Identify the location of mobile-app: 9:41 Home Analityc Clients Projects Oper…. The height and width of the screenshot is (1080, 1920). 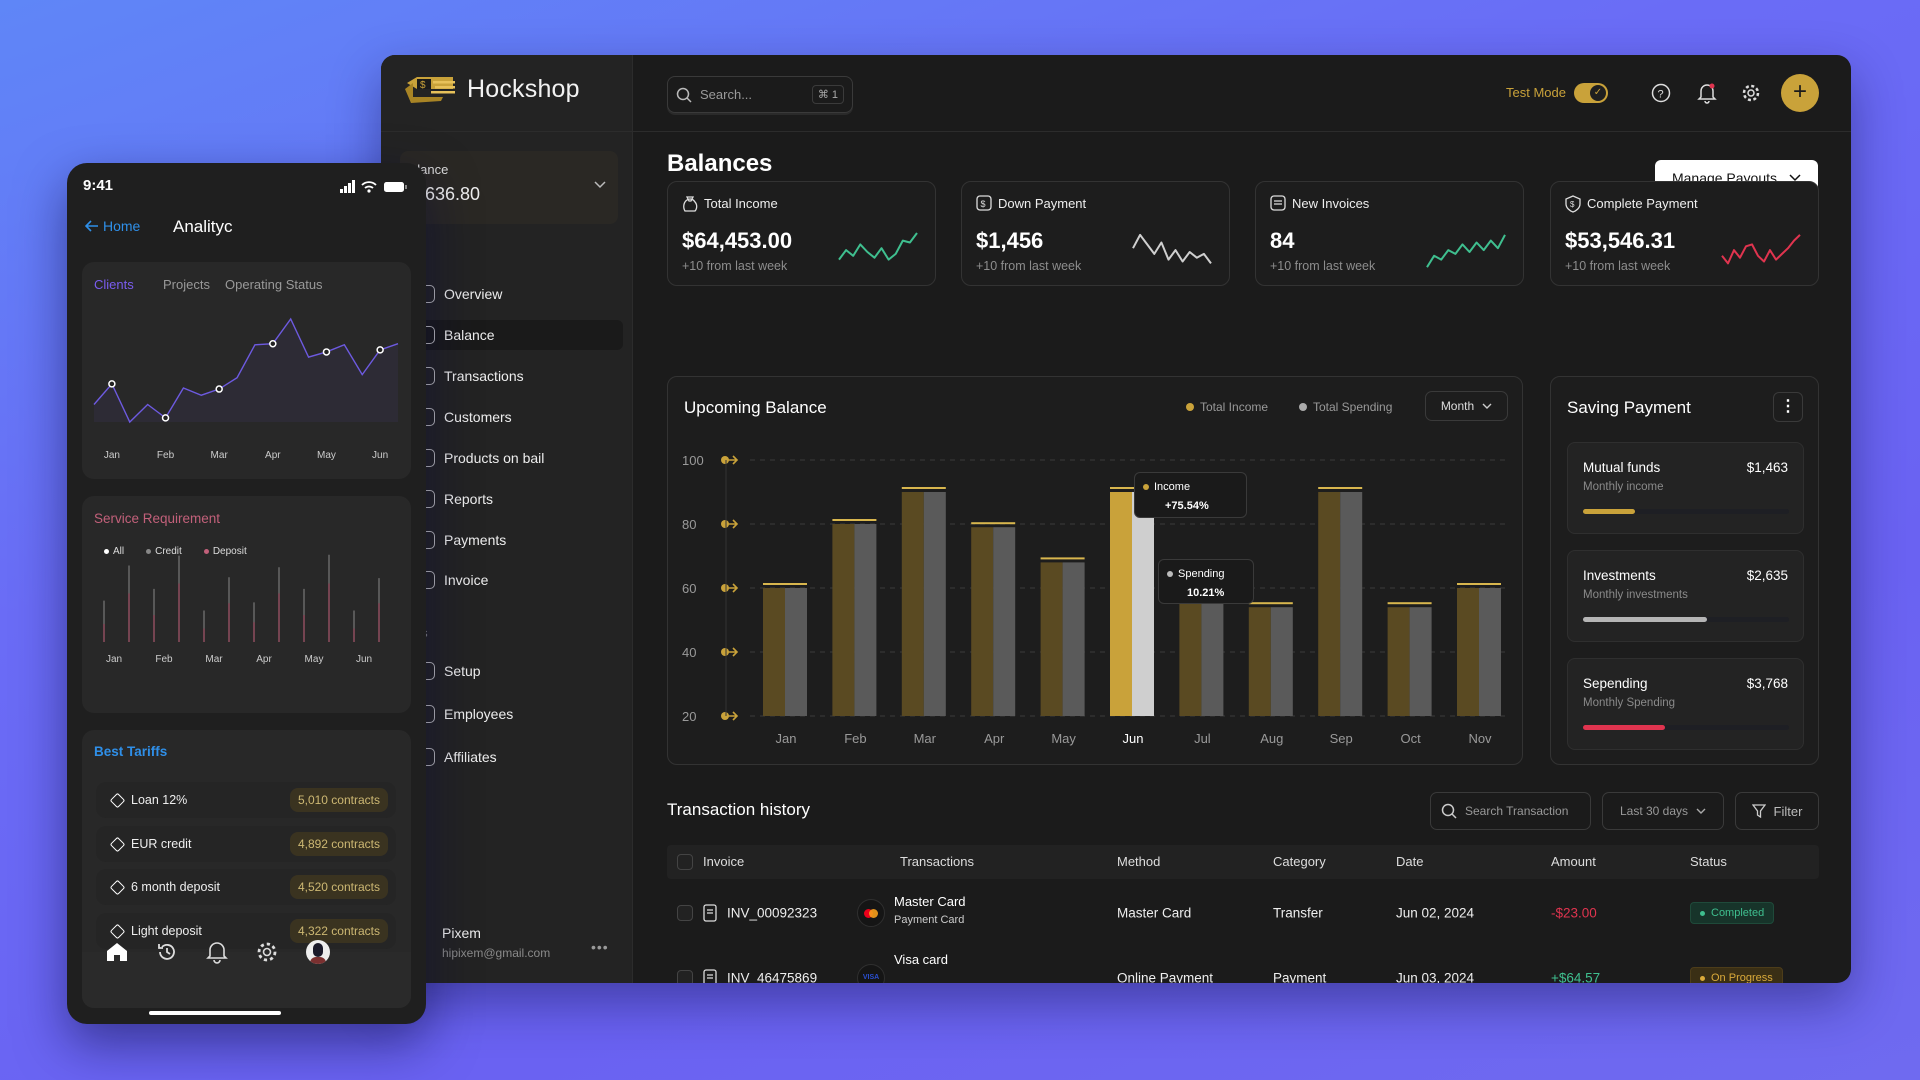
(246, 593).